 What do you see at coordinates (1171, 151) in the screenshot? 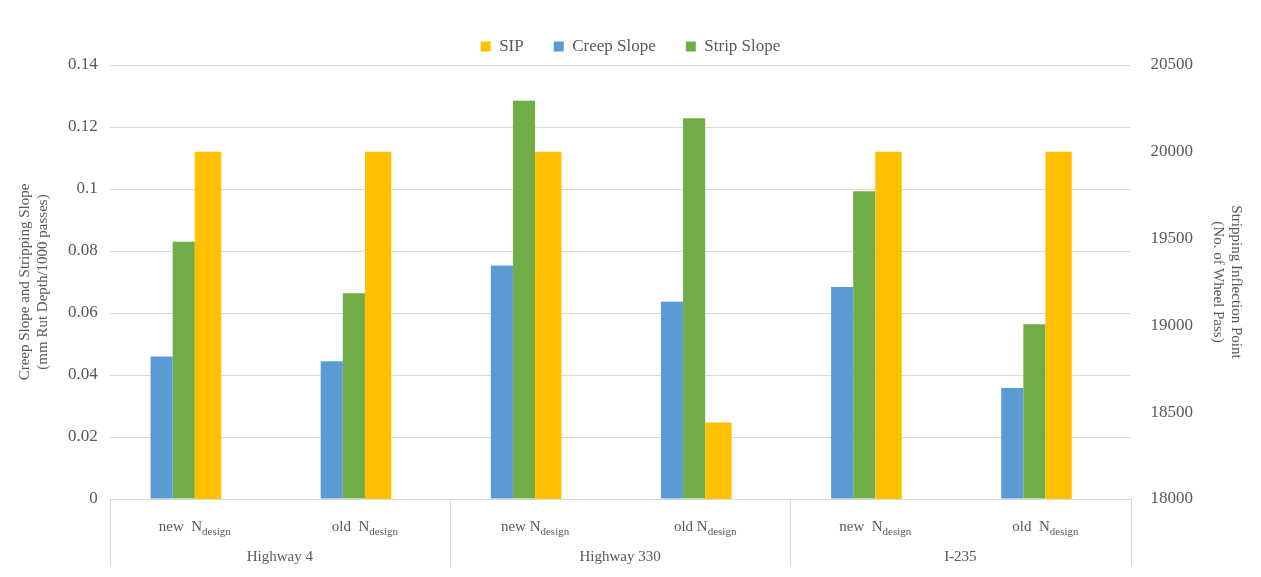
I see `y2-tick-label: 20000` at bounding box center [1171, 151].